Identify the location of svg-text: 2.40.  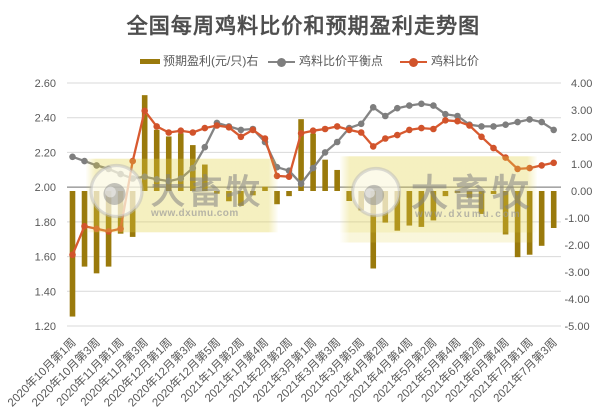
(45, 119).